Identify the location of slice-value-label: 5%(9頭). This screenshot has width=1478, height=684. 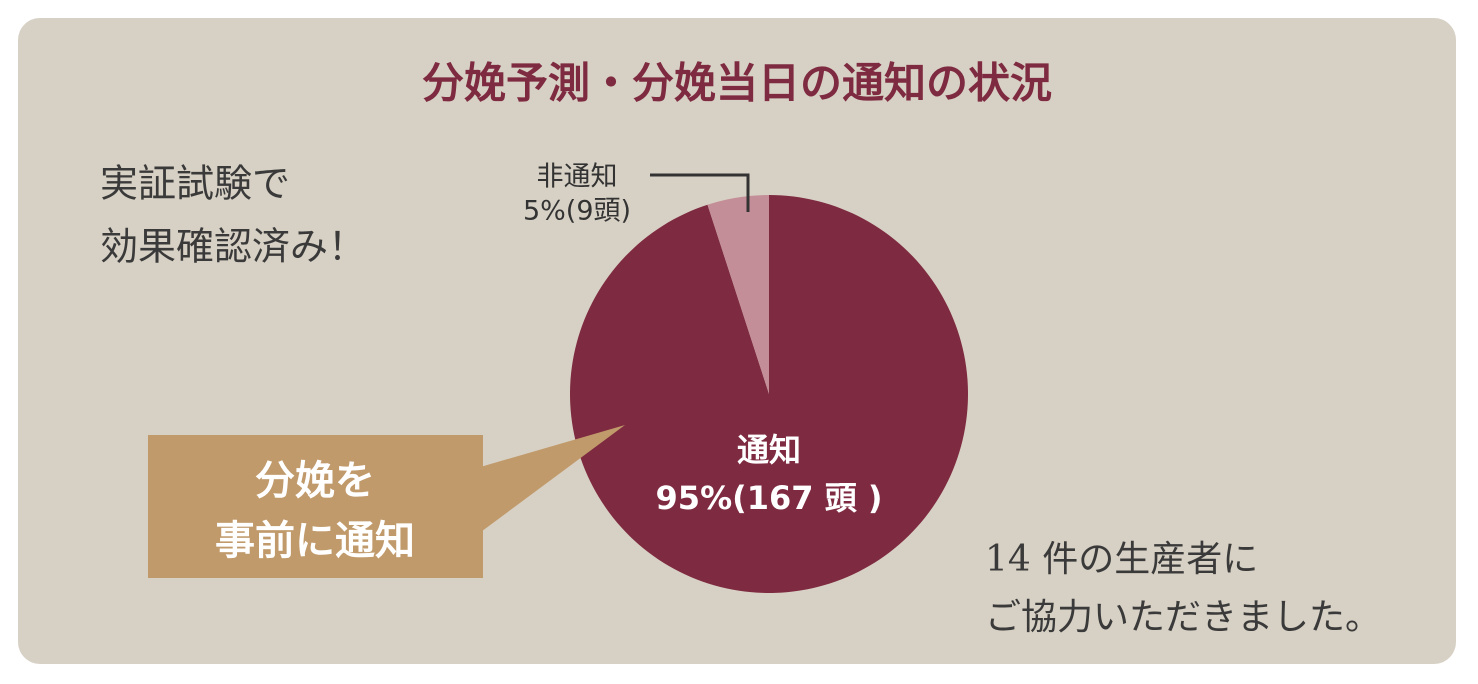
(577, 211).